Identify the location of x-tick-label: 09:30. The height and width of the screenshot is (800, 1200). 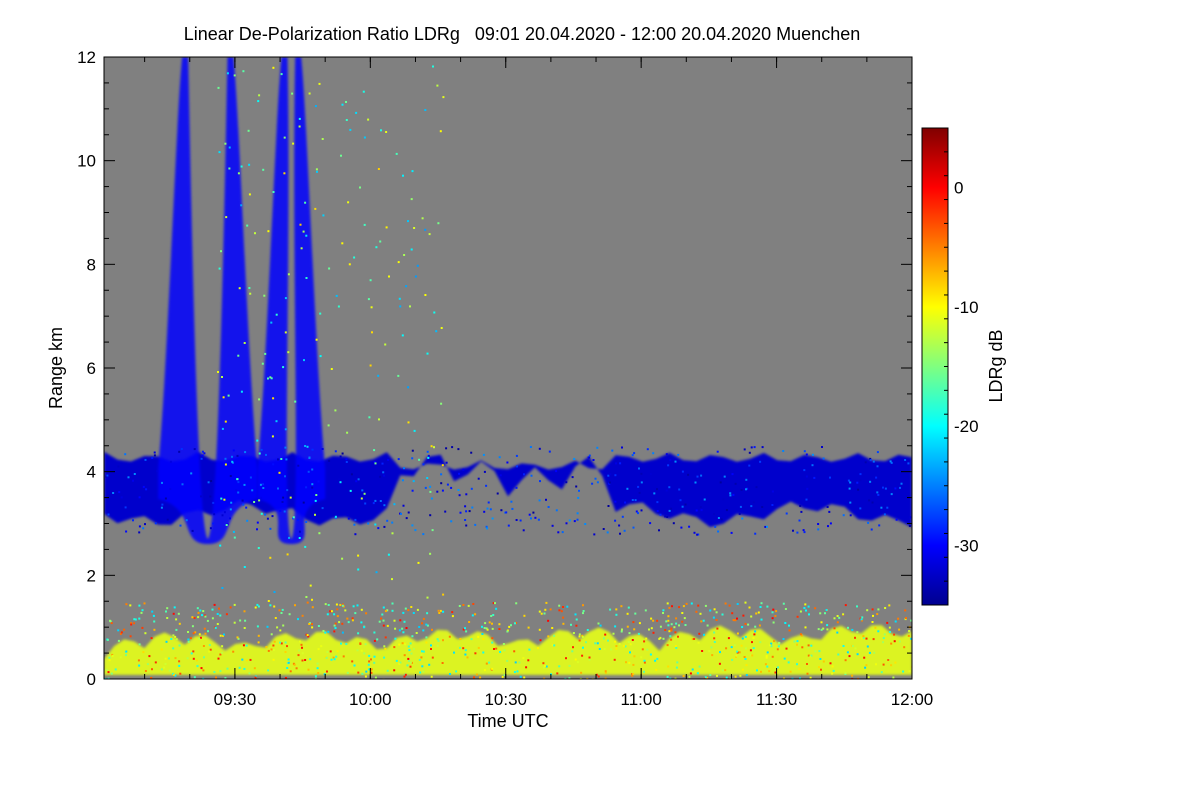
(235, 699).